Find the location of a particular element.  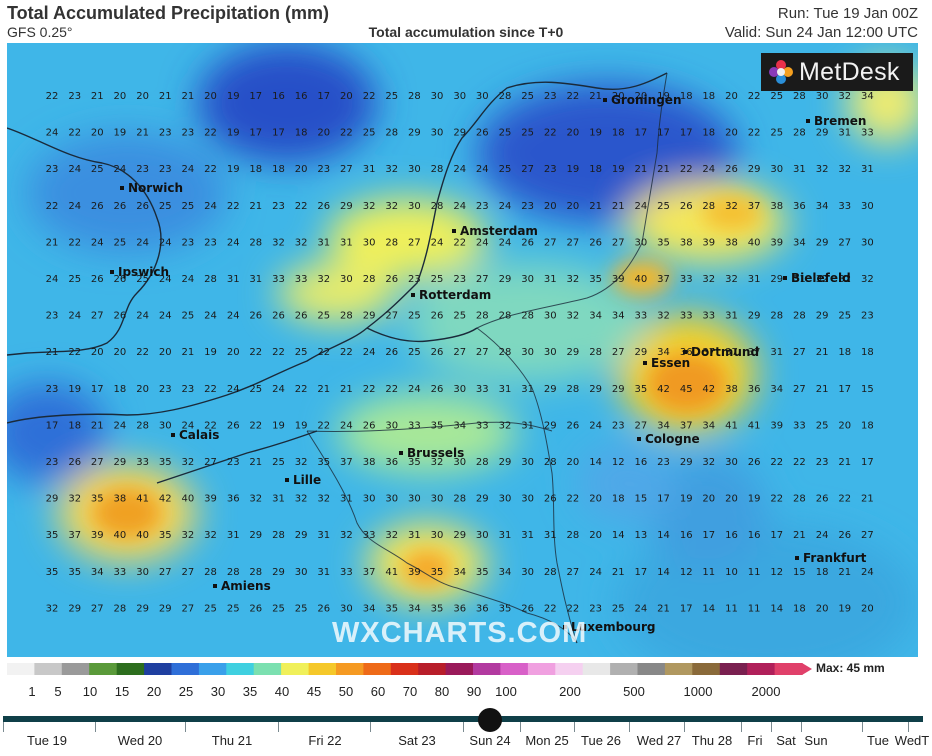

timeline-day: Sun is located at coordinates (816, 740).